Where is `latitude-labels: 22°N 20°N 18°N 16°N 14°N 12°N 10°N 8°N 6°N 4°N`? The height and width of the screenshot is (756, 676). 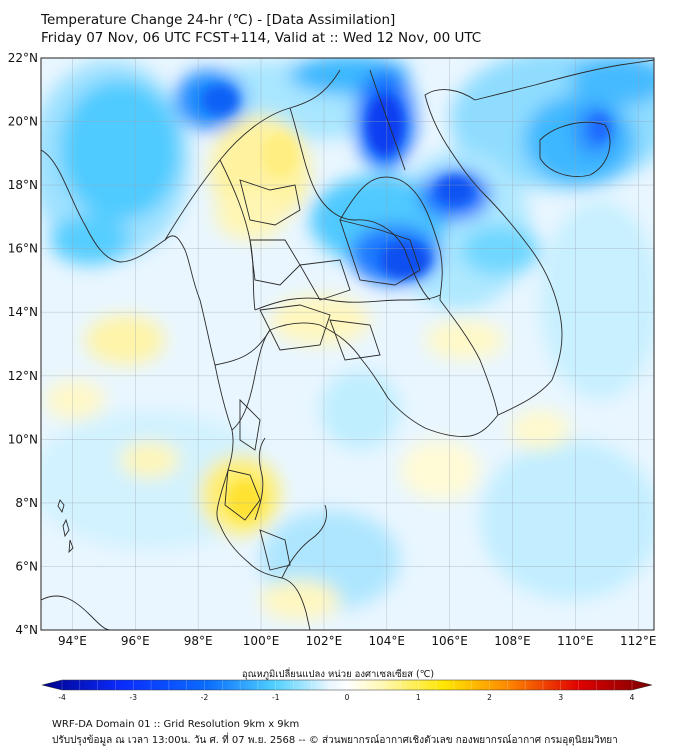 latitude-labels: 22°N 20°N 18°N 16°N 14°N 12°N 10°N 8°N 6°N 4°N is located at coordinates (23, 344).